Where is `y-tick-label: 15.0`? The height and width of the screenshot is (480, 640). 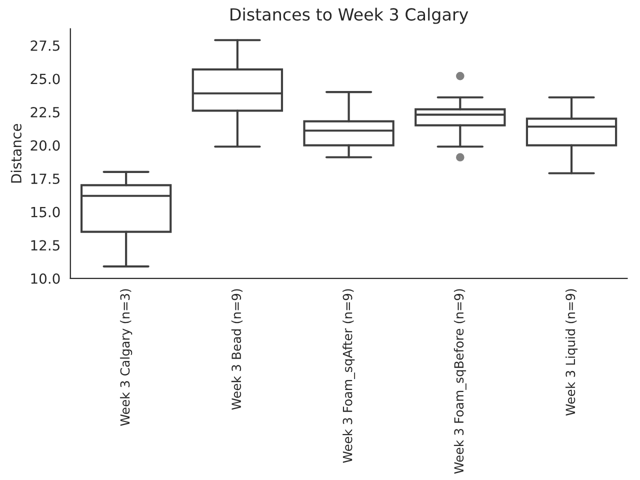
y-tick-label: 15.0 is located at coordinates (45, 212).